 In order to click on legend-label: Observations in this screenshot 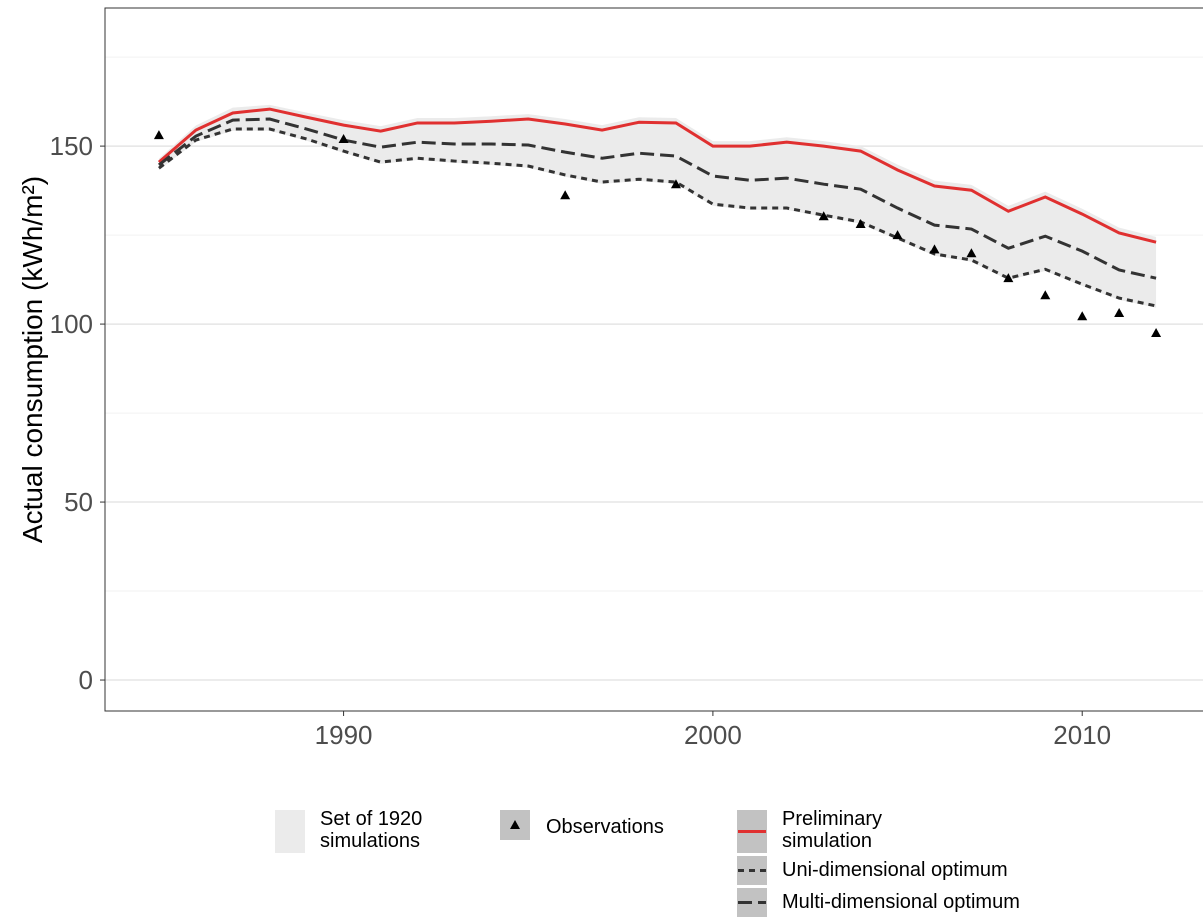, I will do `click(605, 827)`.